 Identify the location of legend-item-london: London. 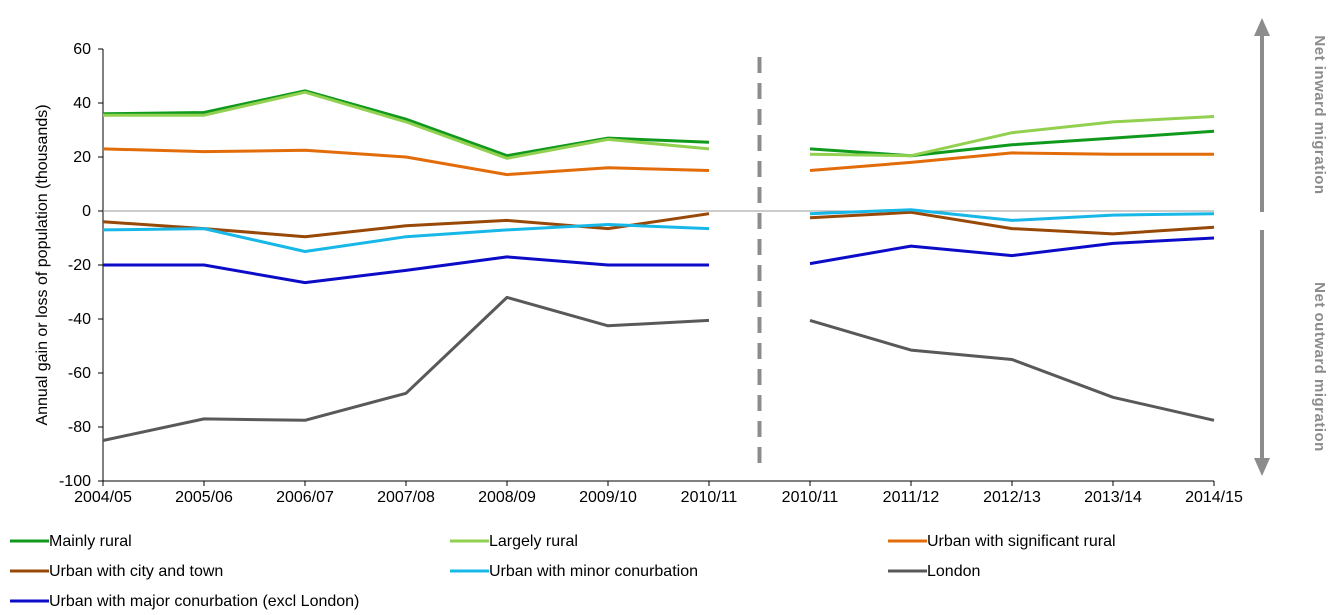
(934, 571).